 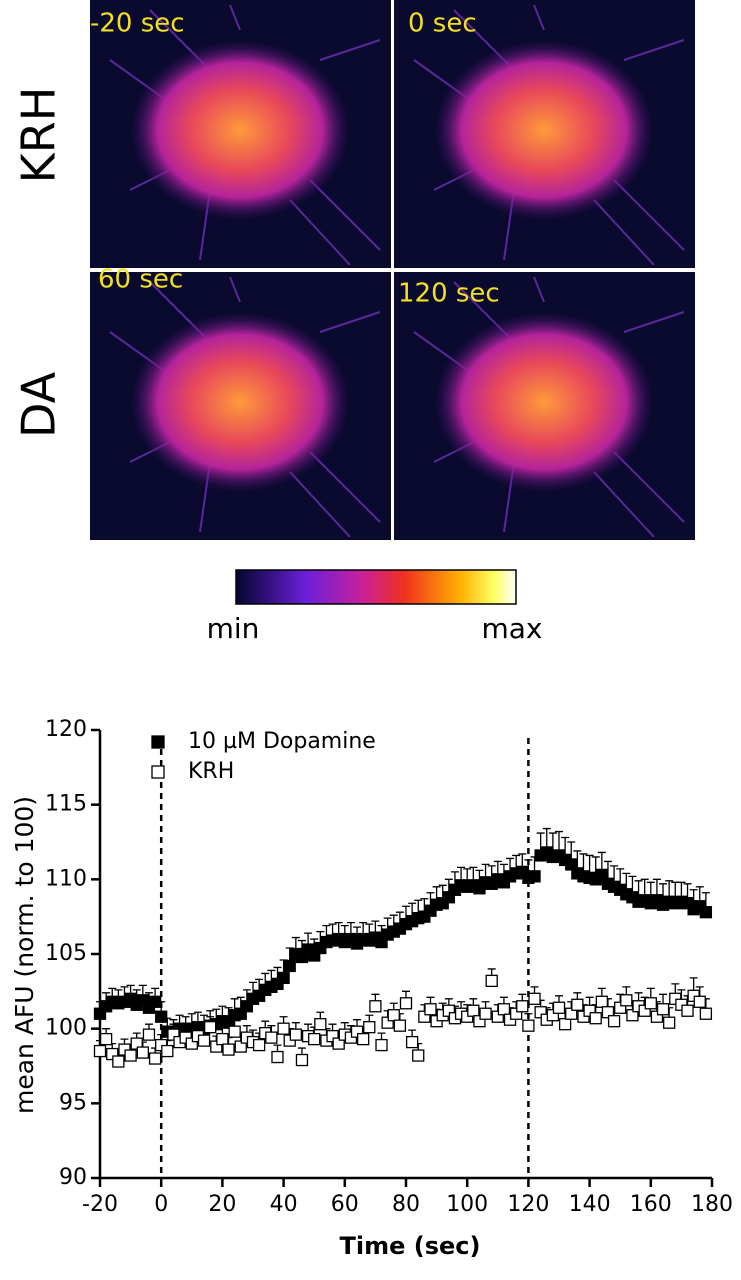 I want to click on y-tick-label: 110, so click(x=66, y=878).